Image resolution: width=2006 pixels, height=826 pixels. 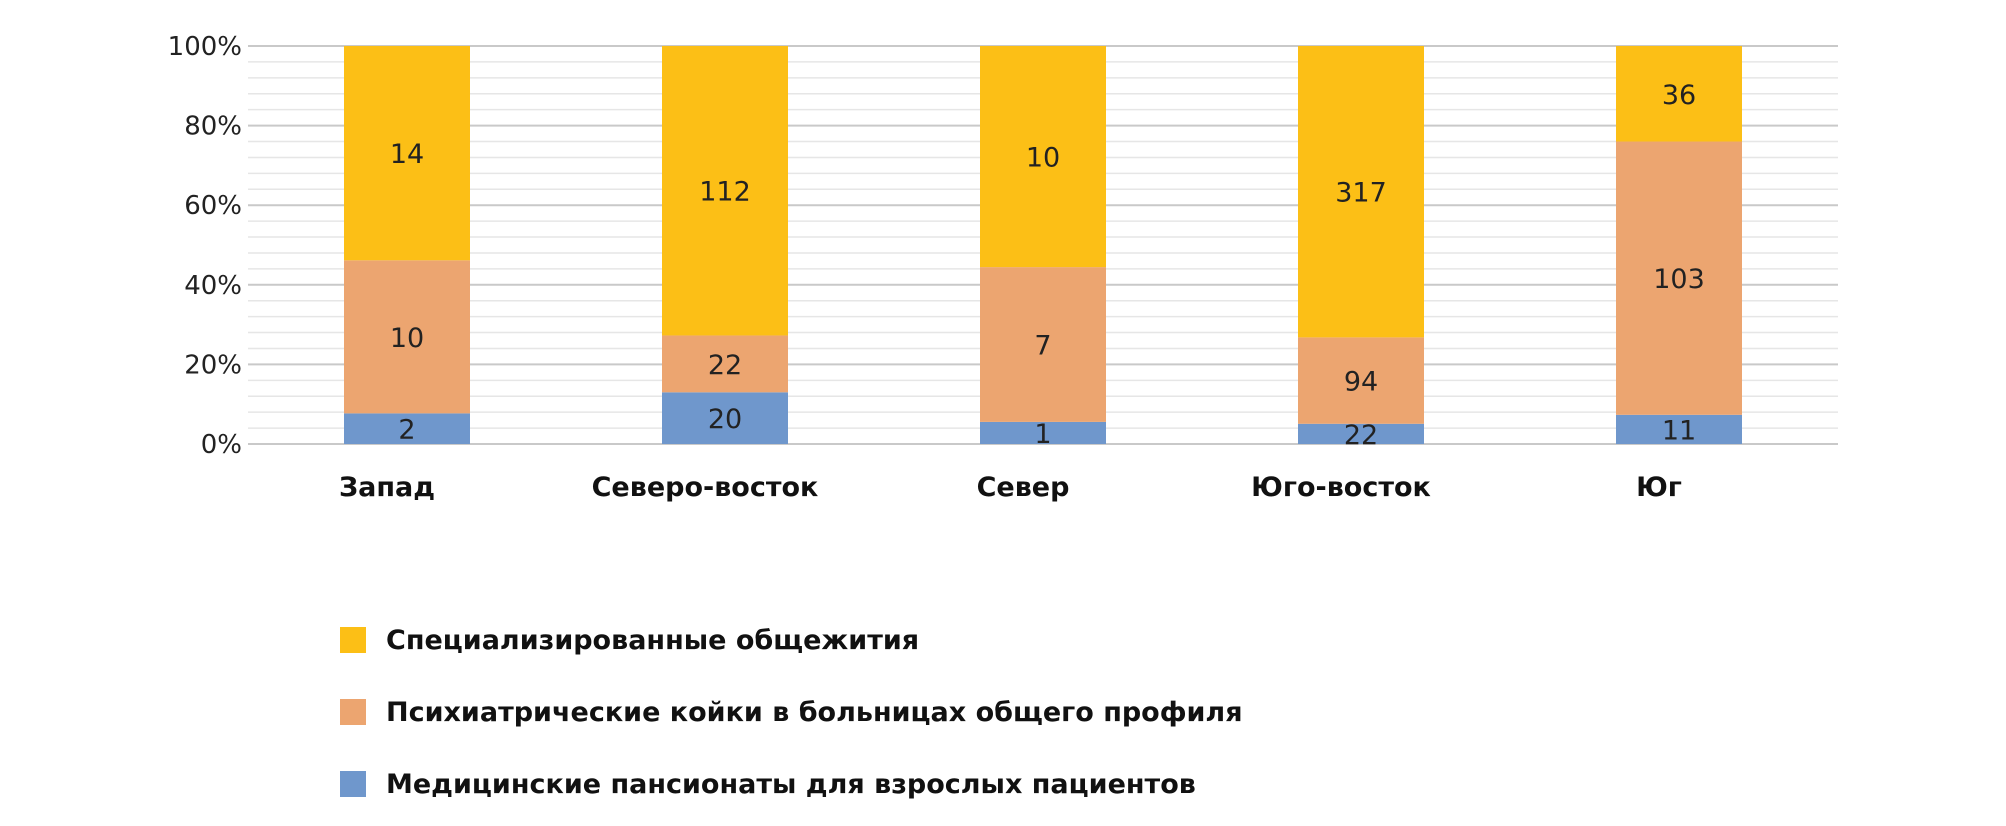 I want to click on y-tick-label: 40%, so click(x=213, y=286).